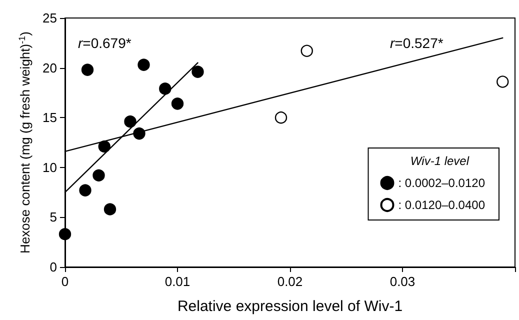 Image resolution: width=519 pixels, height=320 pixels. I want to click on y-tick-label: 5, so click(53, 217).